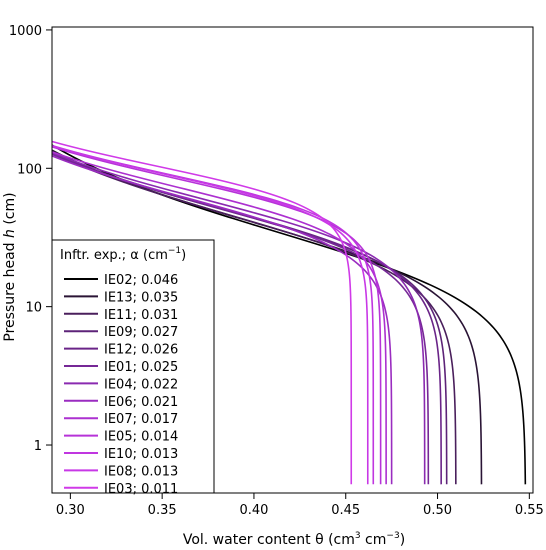 This screenshot has height=550, width=546. What do you see at coordinates (253, 510) in the screenshot?
I see `x-tick-label: 0.40` at bounding box center [253, 510].